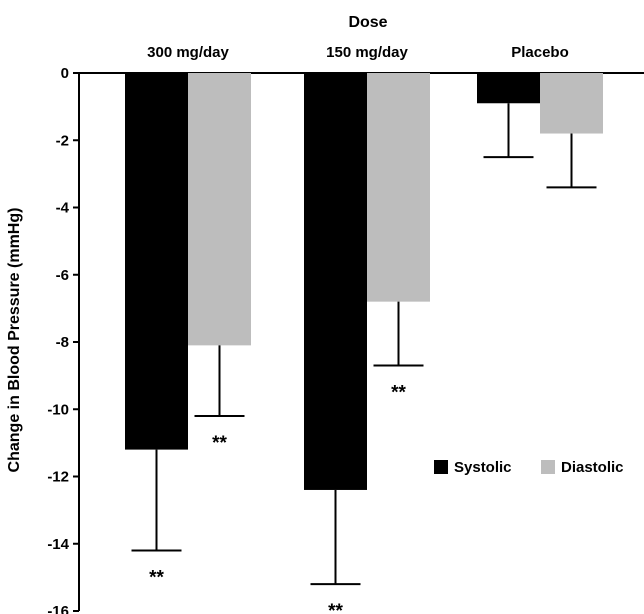 This screenshot has height=614, width=644. I want to click on y-tick-label: -14, so click(58, 544).